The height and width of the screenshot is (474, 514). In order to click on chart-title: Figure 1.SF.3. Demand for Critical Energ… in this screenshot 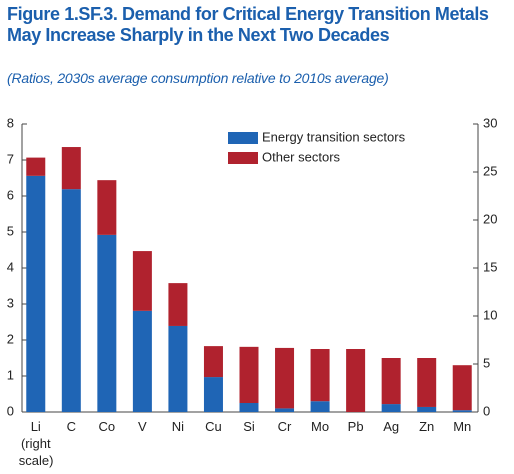, I will do `click(248, 24)`.